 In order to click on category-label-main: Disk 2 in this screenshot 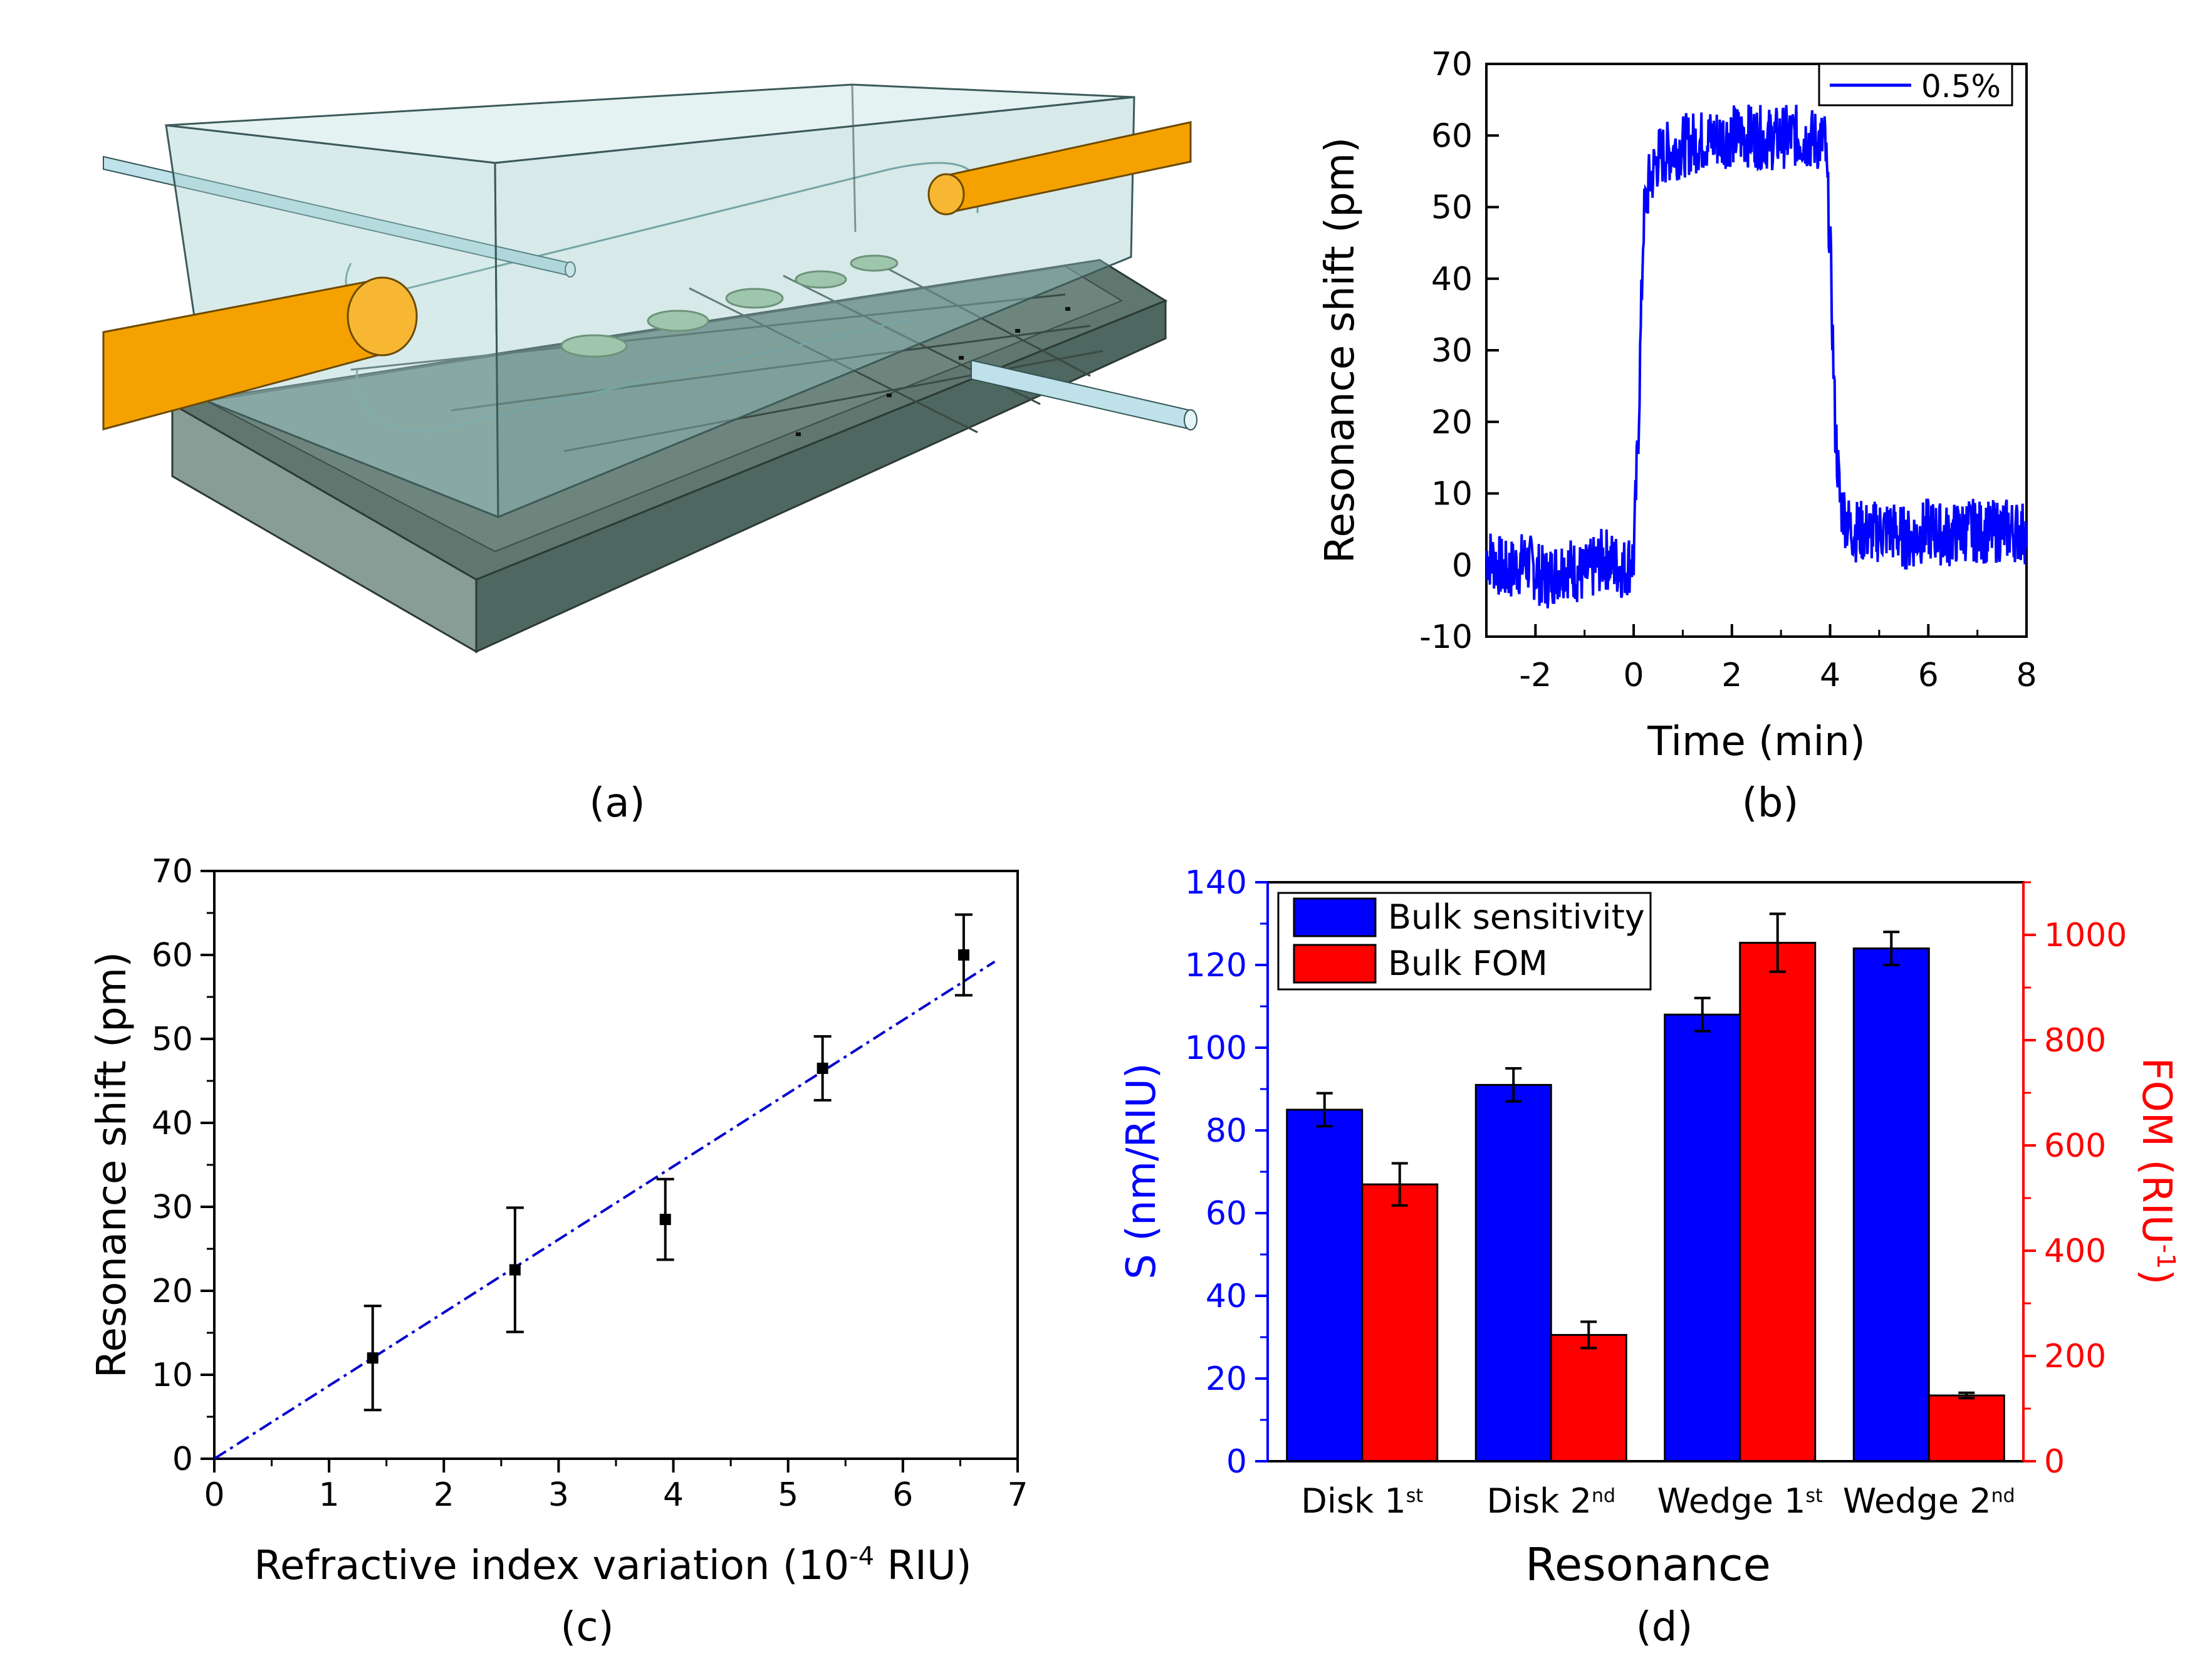, I will do `click(1539, 1501)`.